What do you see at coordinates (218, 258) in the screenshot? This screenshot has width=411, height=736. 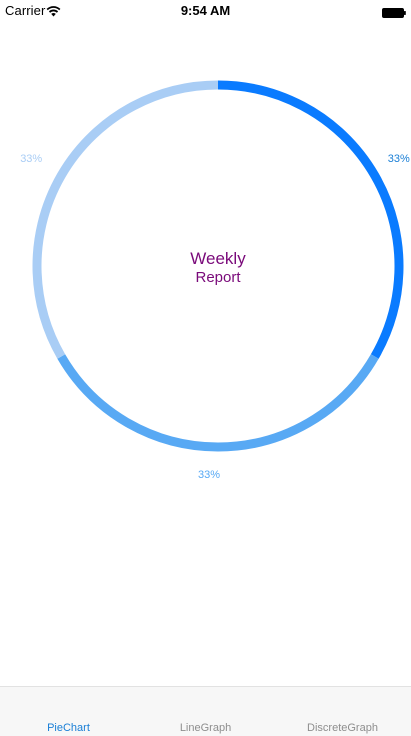 I see `chart-center-title: Weekly` at bounding box center [218, 258].